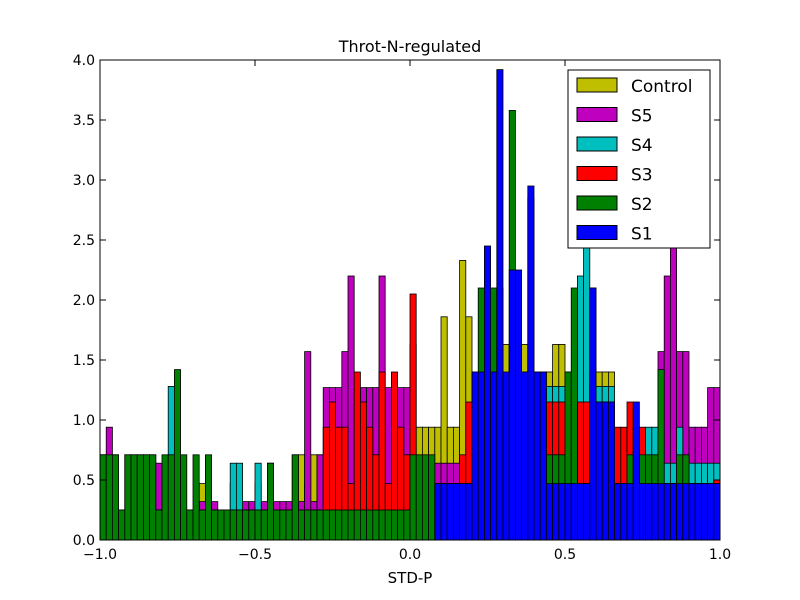 Image resolution: width=800 pixels, height=600 pixels. Describe the element at coordinates (597, 173) in the screenshot. I see `legend-swatch-s3` at that location.